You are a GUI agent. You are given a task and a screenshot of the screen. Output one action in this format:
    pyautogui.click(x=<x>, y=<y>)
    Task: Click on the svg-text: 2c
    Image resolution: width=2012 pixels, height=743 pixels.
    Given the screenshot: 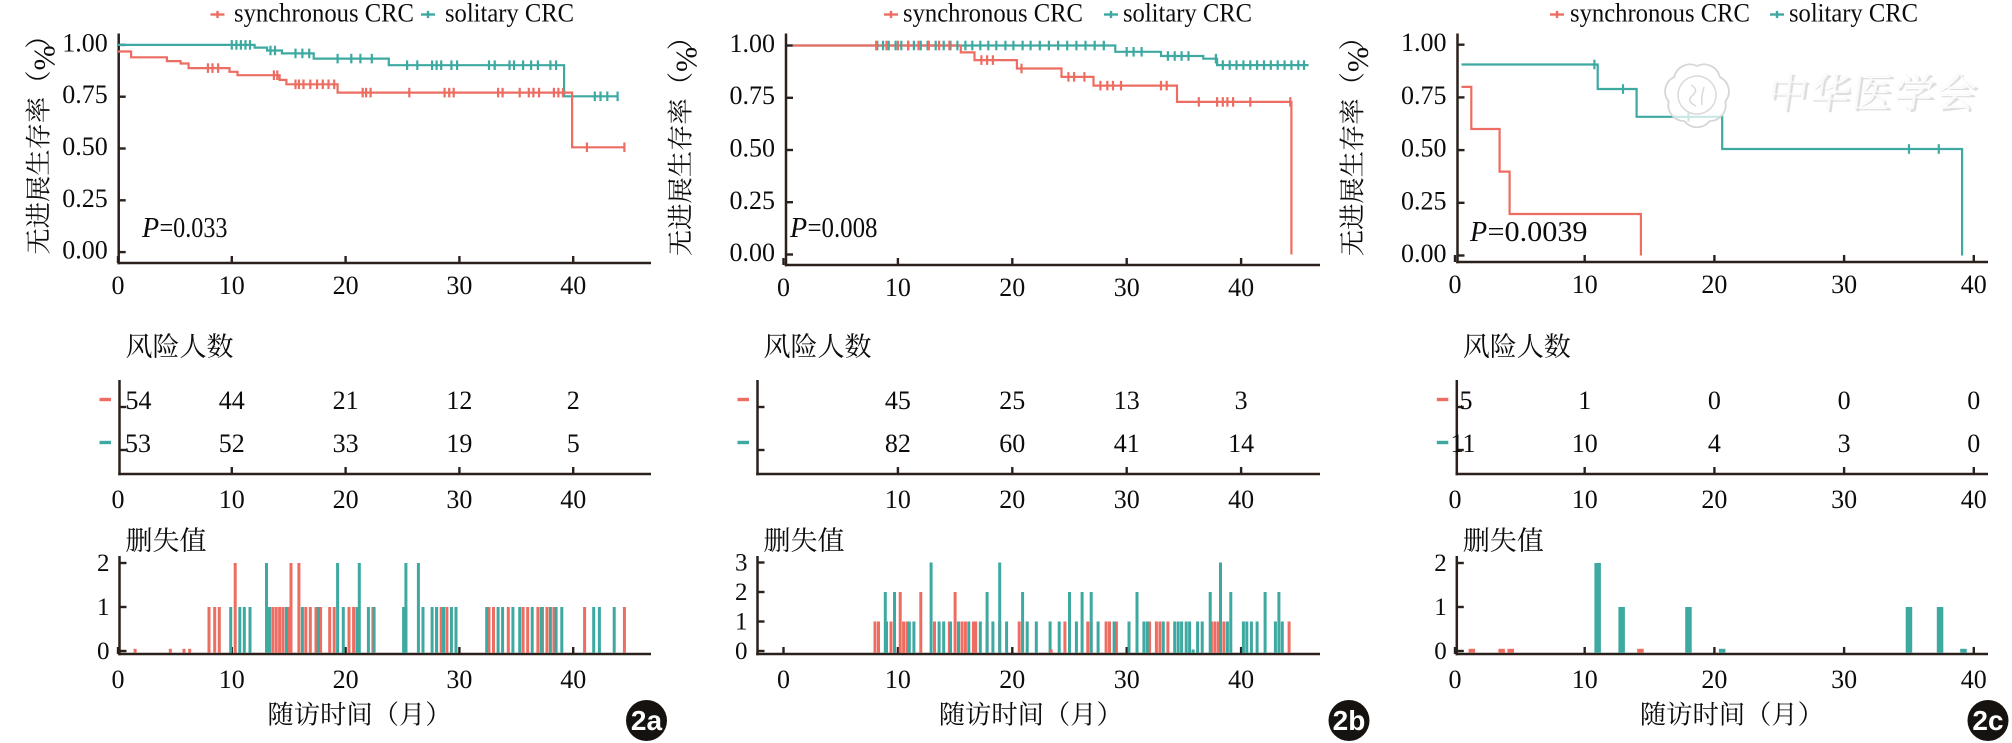 What is the action you would take?
    pyautogui.click(x=1987, y=720)
    